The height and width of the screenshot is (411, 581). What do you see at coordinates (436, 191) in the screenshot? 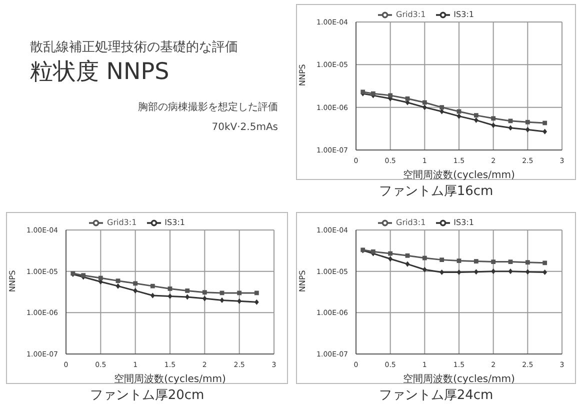
I see `text: ファントム厚16cm` at bounding box center [436, 191].